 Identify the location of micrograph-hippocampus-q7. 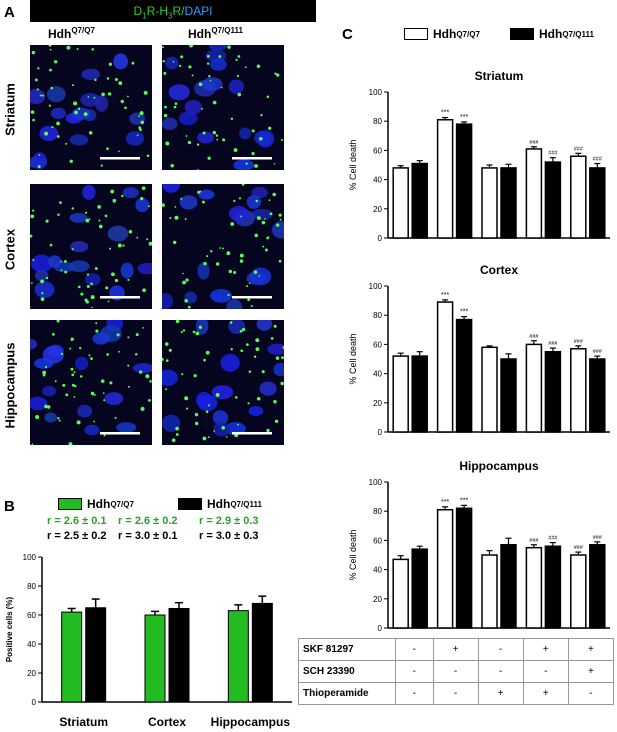
(91, 382).